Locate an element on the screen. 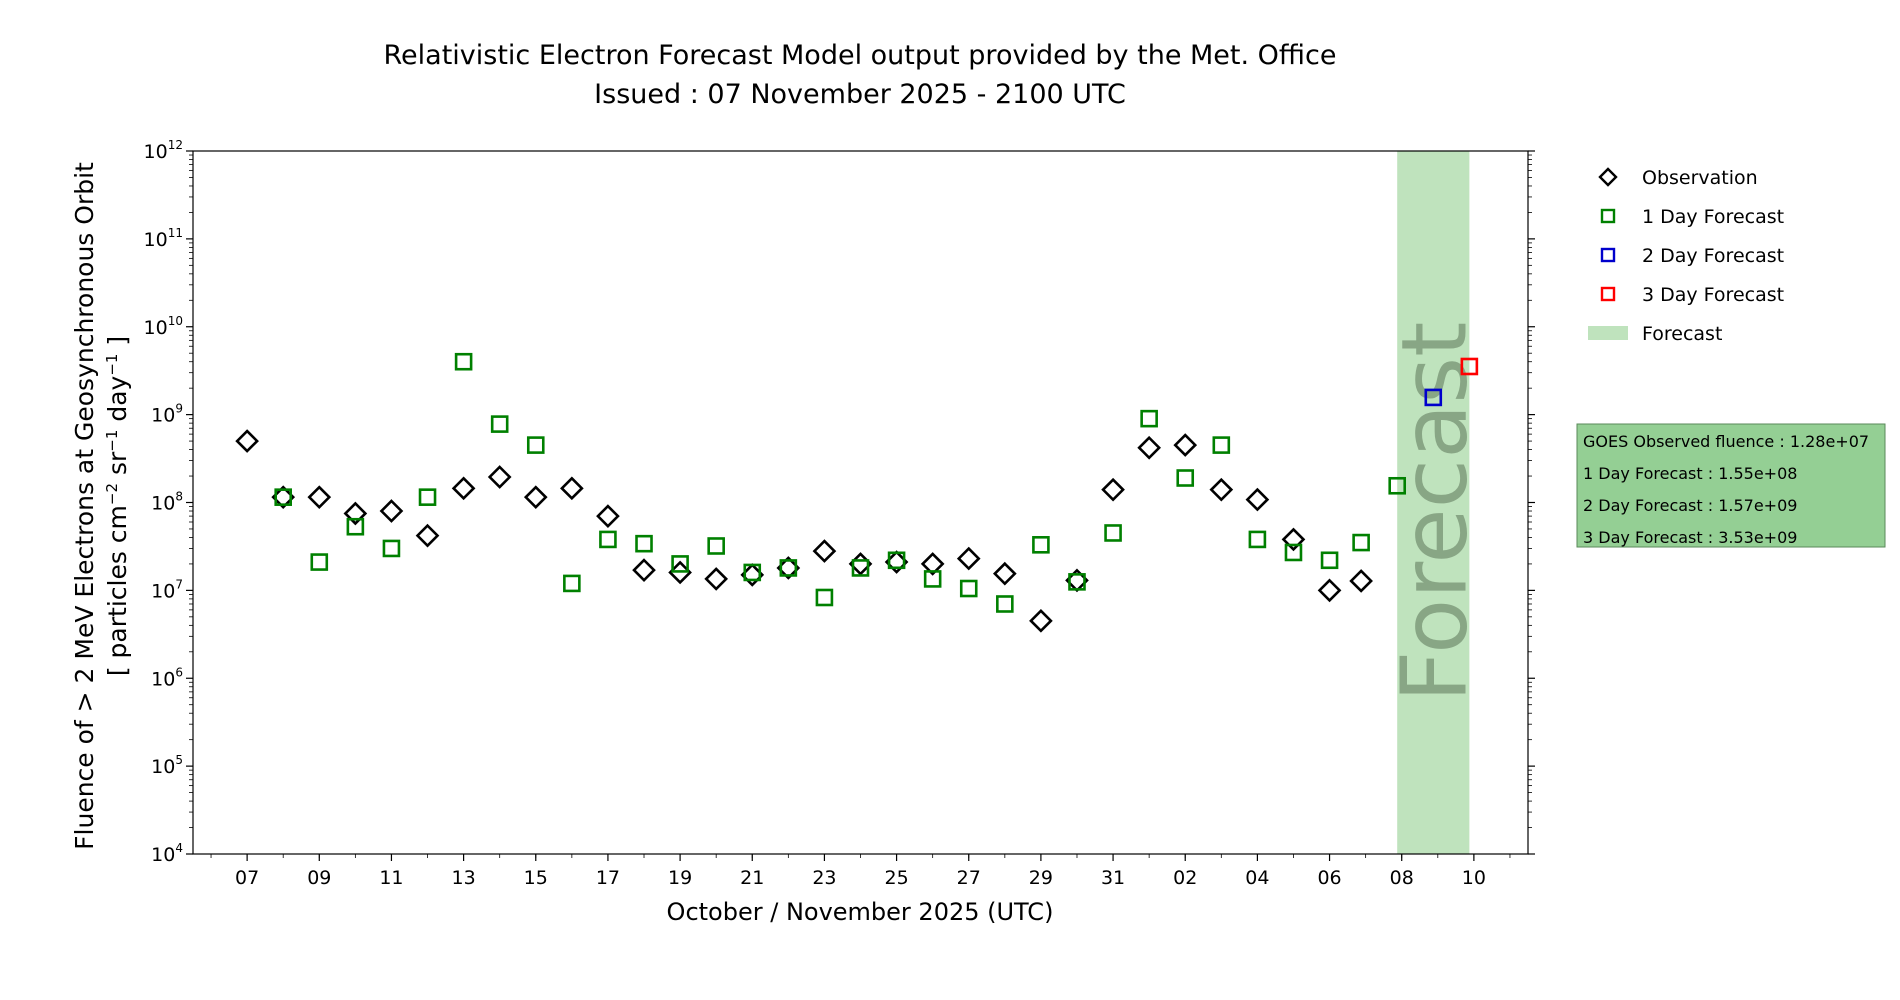 Image resolution: width=1900 pixels, height=1000 pixels. y-tick-label: 10¹⁰ is located at coordinates (163, 326).